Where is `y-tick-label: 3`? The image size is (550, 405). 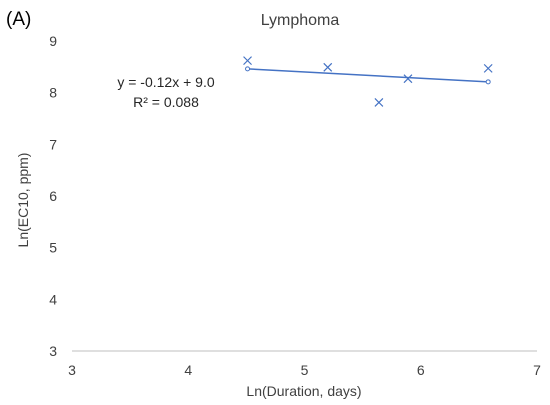 y-tick-label: 3 is located at coordinates (53, 351).